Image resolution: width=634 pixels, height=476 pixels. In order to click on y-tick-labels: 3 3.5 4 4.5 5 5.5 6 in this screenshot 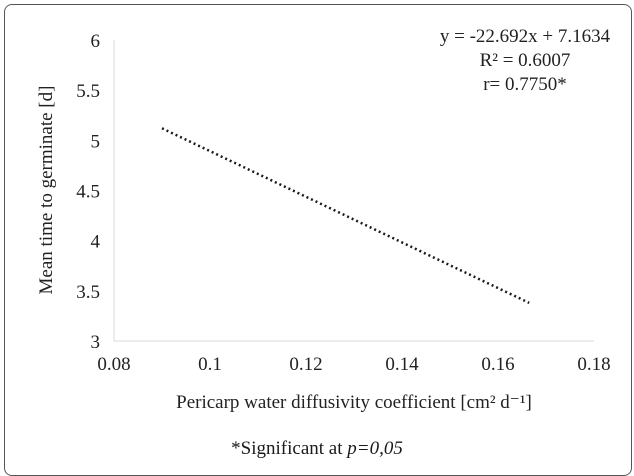, I will do `click(88, 192)`.